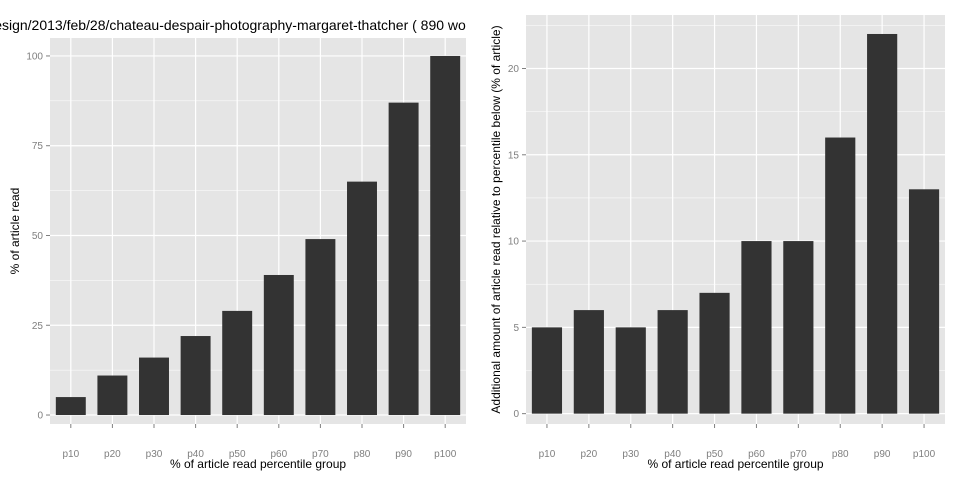 This screenshot has width=960, height=480. I want to click on y-tick-label: 5, so click(516, 328).